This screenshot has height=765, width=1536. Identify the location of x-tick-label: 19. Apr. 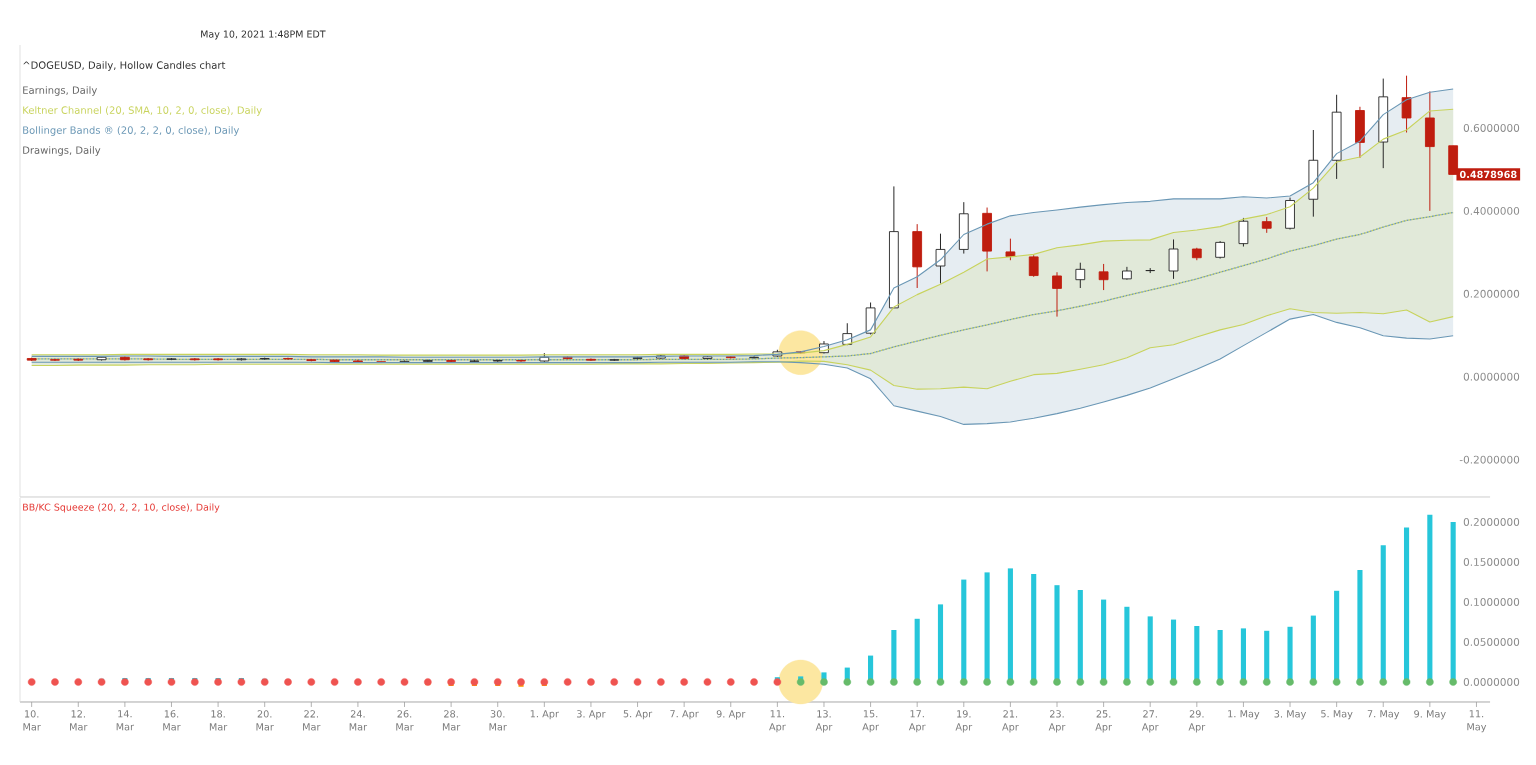
(964, 721).